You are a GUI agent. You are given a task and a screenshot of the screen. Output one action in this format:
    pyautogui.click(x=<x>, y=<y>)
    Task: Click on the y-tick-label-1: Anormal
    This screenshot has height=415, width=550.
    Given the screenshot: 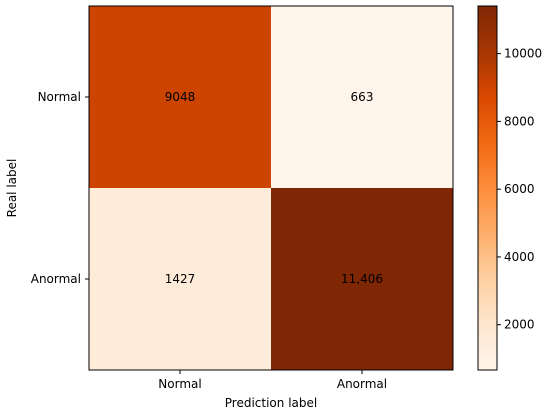 What is the action you would take?
    pyautogui.click(x=56, y=279)
    